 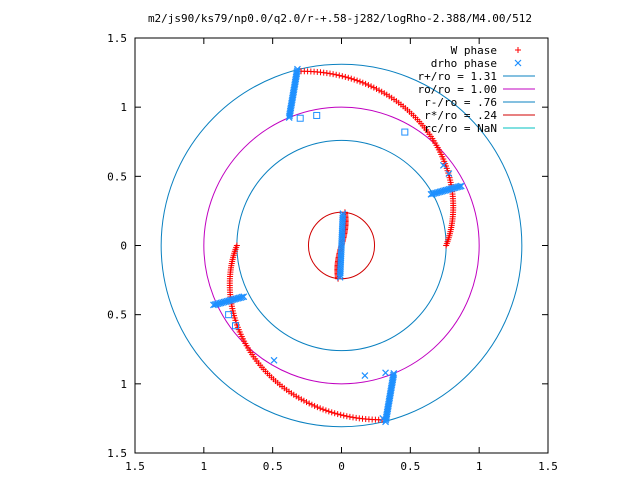 What do you see at coordinates (460, 128) in the screenshot?
I see `legend-label: rc/ro = NaN` at bounding box center [460, 128].